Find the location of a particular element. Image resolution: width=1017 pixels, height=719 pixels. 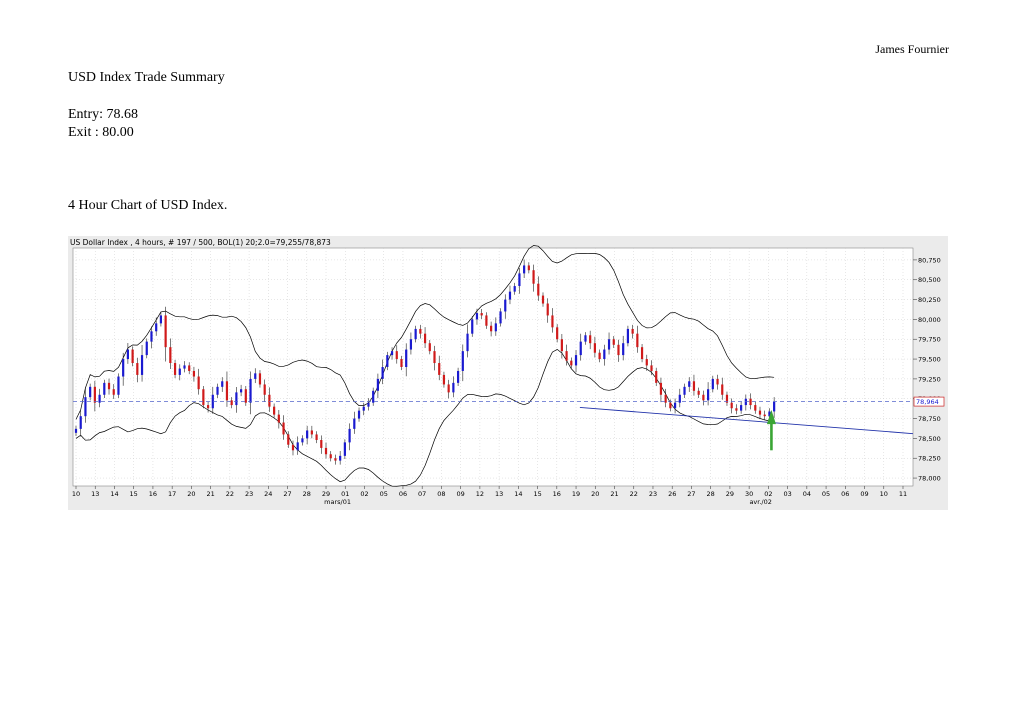

x-tick-label: 29 is located at coordinates (730, 494).